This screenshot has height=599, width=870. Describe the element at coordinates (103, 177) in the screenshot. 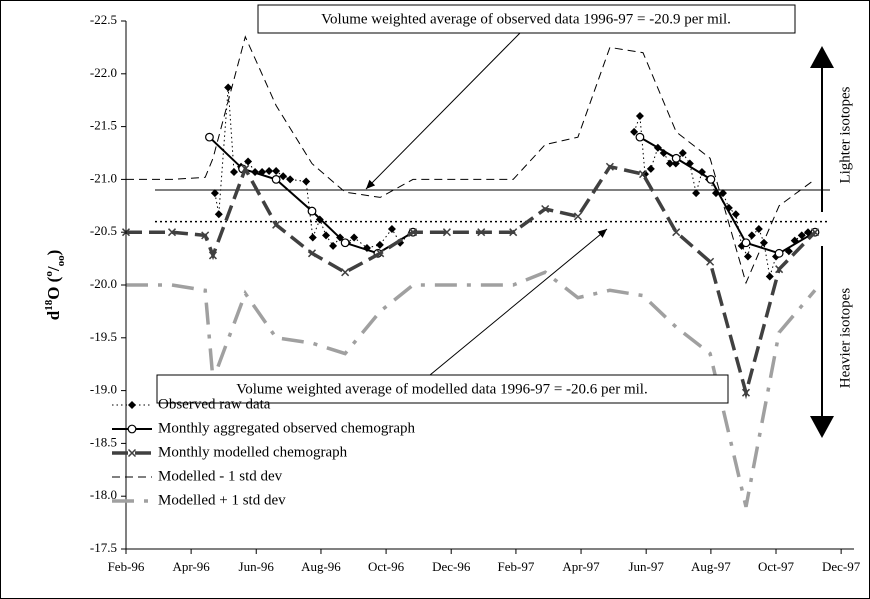

I see `y-tick-label: -21.0` at that location.